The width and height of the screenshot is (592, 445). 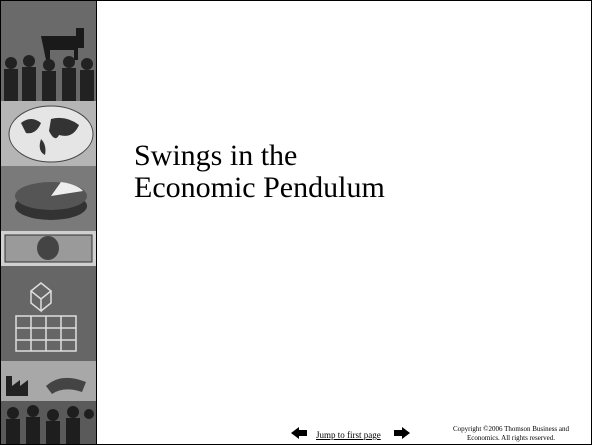 What do you see at coordinates (216, 155) in the screenshot?
I see `title-line: Swings in the` at bounding box center [216, 155].